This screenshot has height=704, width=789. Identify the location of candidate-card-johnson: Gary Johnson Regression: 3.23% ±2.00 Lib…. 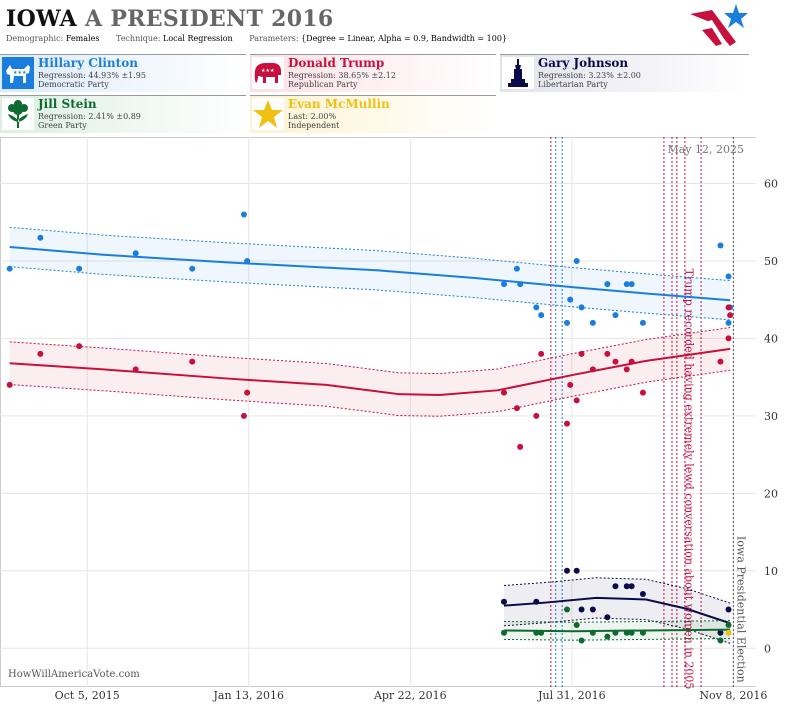
(624, 73).